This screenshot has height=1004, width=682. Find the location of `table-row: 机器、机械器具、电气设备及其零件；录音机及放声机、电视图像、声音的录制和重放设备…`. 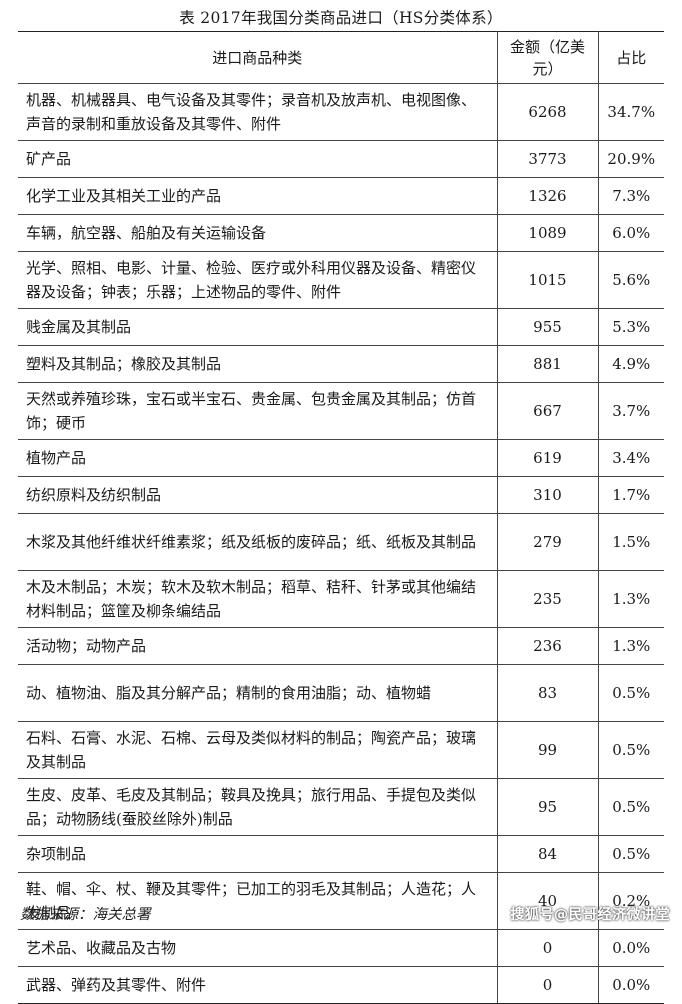

table-row: 机器、机械器具、电气设备及其零件；录音机及放声机、电视图像、声音的录制和重放设备… is located at coordinates (341, 112).